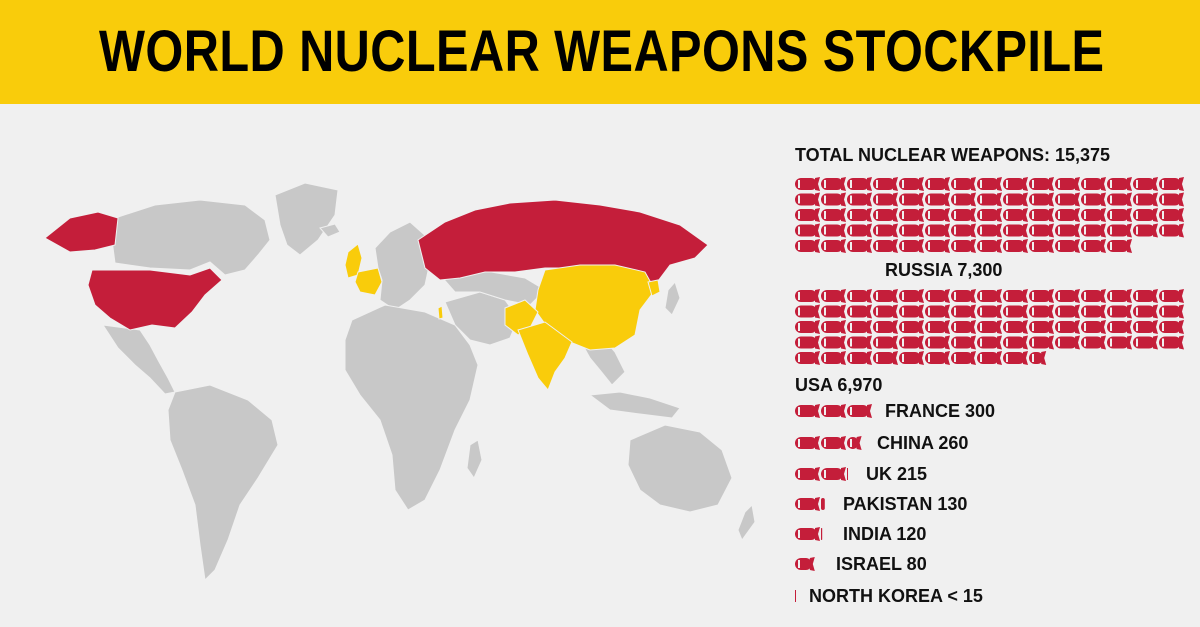  What do you see at coordinates (545, 356) in the screenshot?
I see `india-shape` at bounding box center [545, 356].